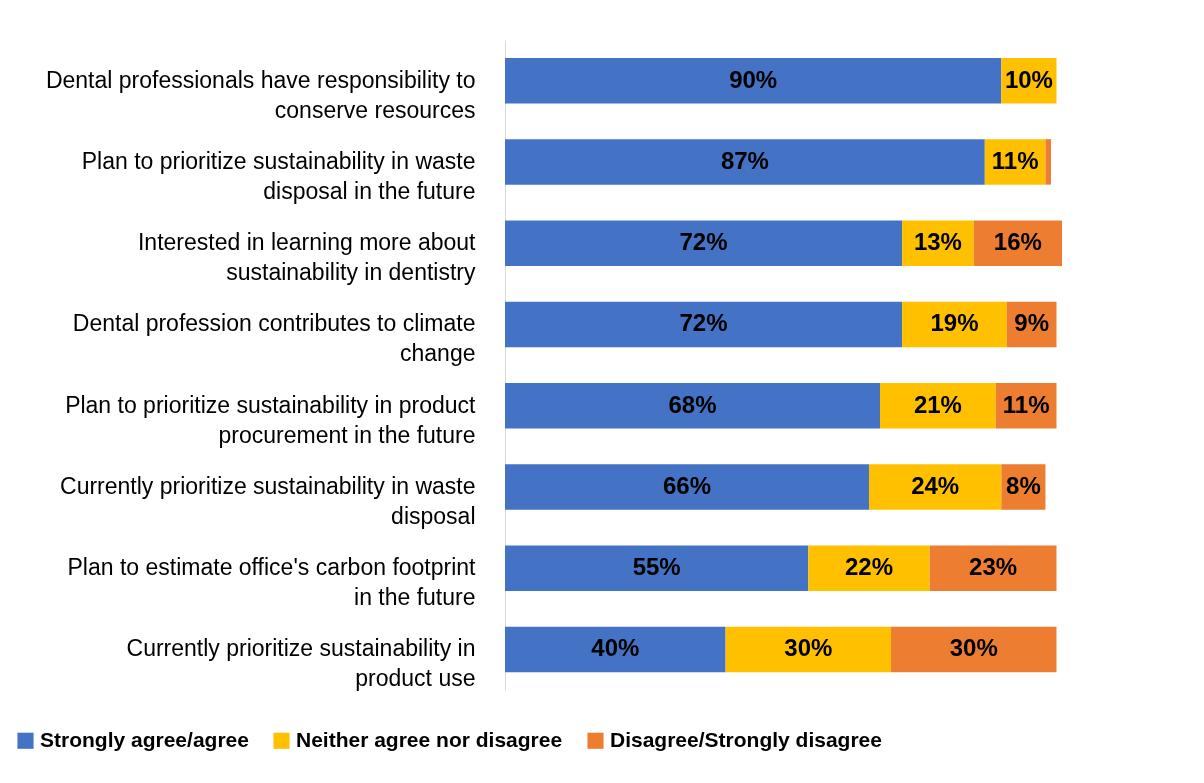  I want to click on y-tick-label: Plan to estimate office's carbon footprint in the future, so click(272, 582).